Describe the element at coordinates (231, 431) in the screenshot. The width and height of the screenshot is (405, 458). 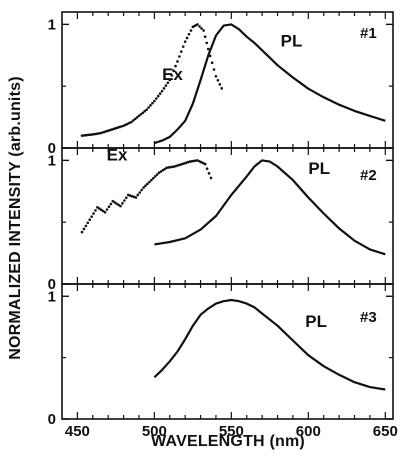
I see `x-tick-label: 550` at that location.